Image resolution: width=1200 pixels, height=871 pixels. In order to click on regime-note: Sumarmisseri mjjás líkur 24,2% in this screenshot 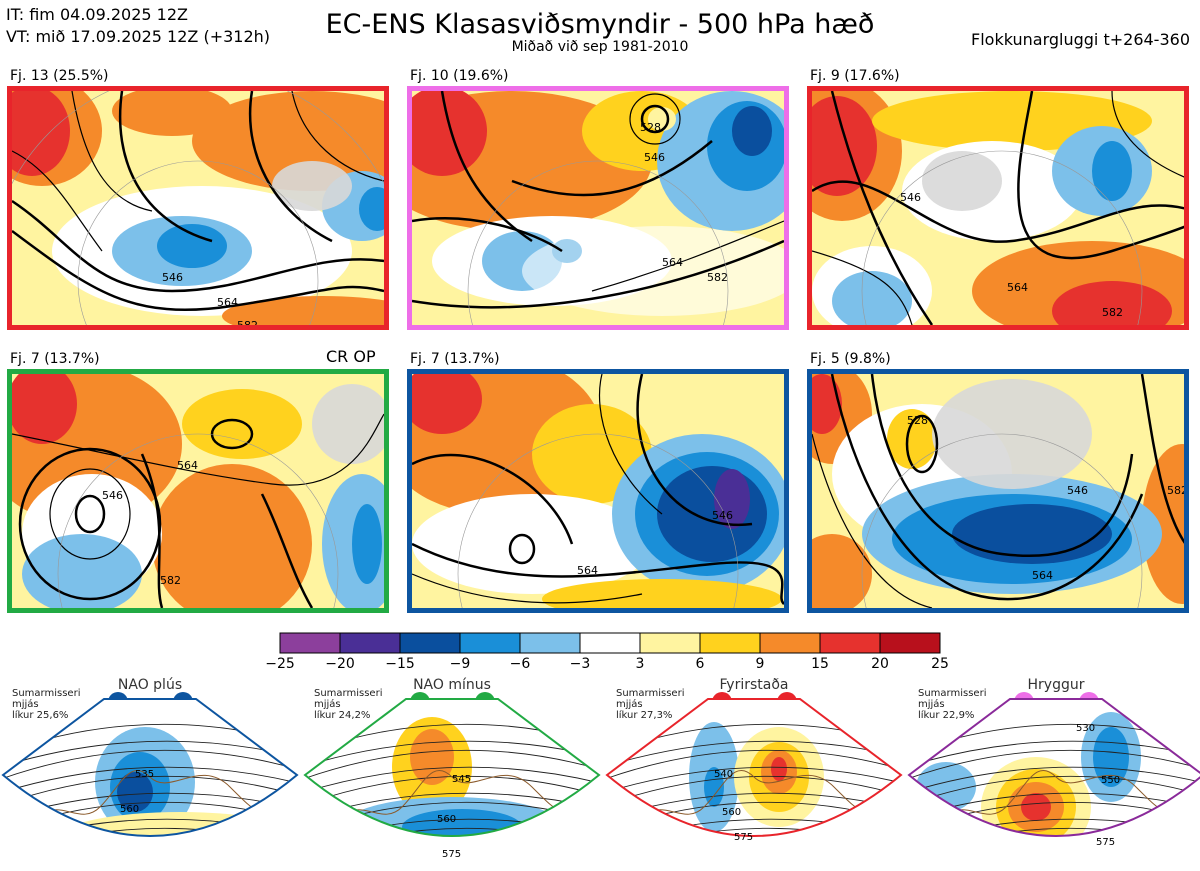, I will do `click(348, 704)`.